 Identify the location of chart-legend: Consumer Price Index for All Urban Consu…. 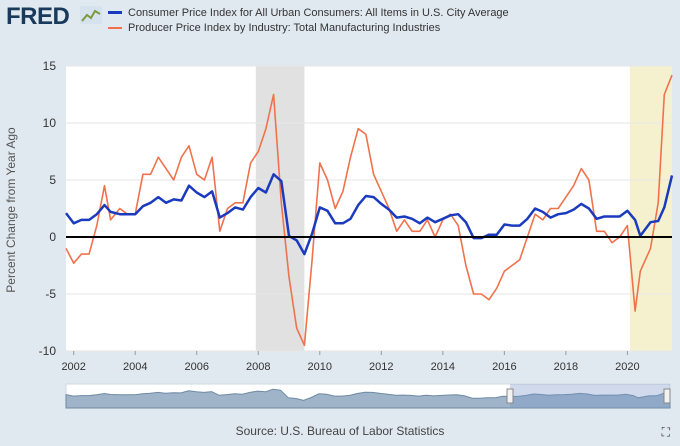
(308, 20).